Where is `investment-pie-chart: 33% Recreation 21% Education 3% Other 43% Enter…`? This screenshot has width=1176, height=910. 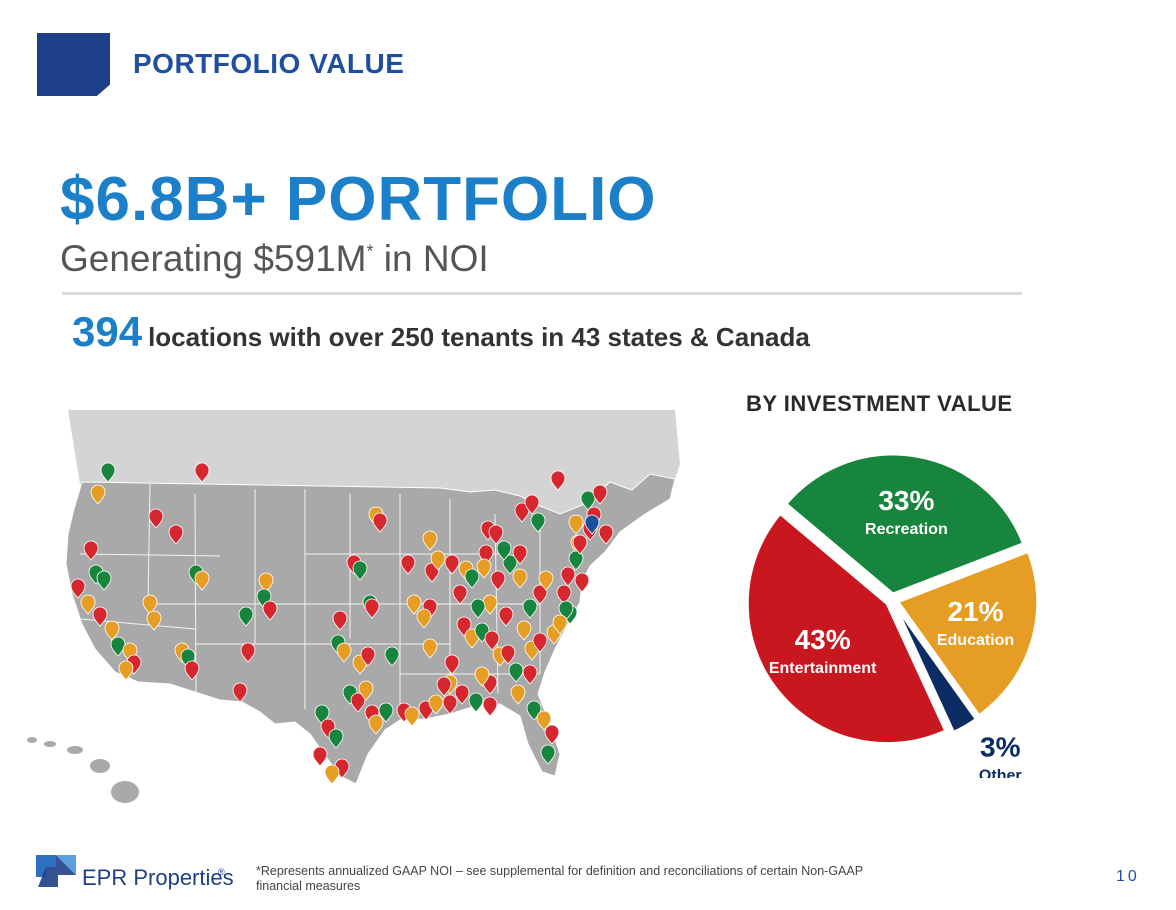
investment-pie-chart: 33% Recreation 21% Education 3% Other 43% Enter… is located at coordinates (950, 616).